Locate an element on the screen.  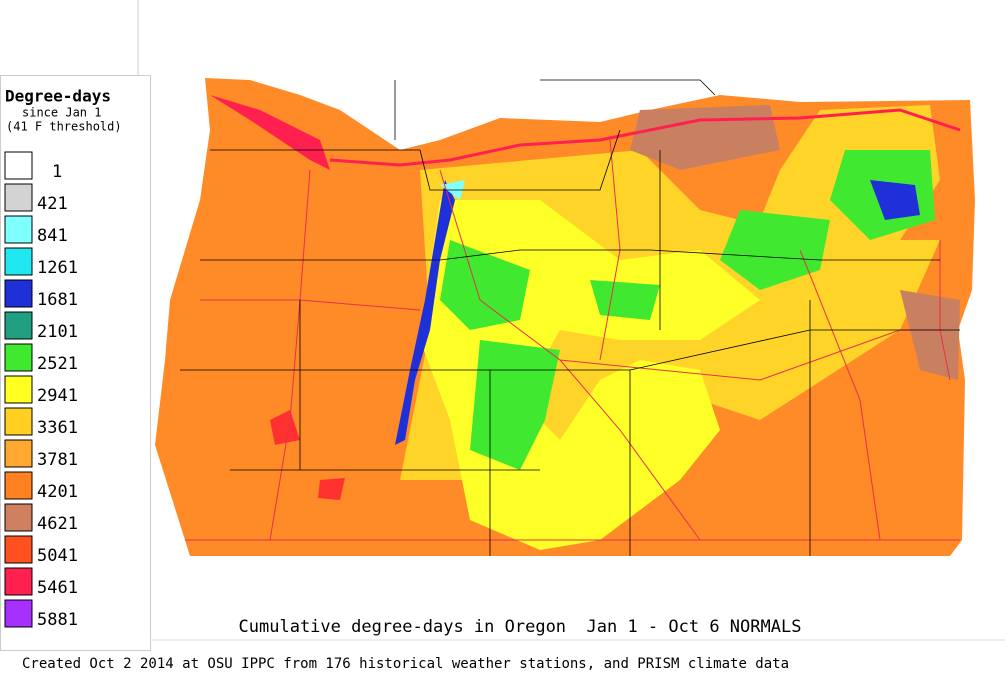
legend-title: Degree-days is located at coordinates (58, 96).